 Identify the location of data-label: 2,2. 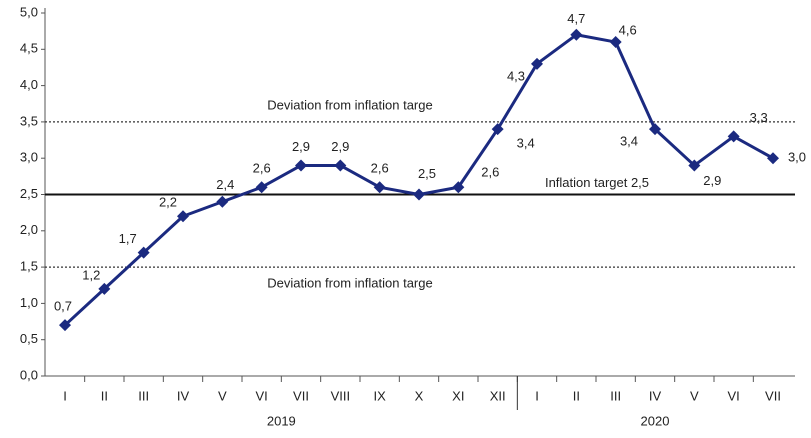
(168, 202).